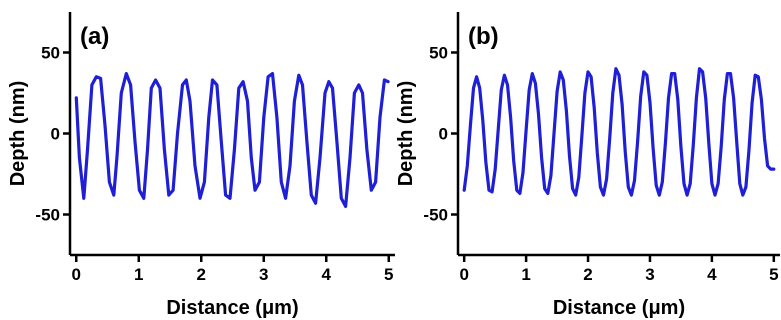  What do you see at coordinates (94, 36) in the screenshot?
I see `panel-label: (a)` at bounding box center [94, 36].